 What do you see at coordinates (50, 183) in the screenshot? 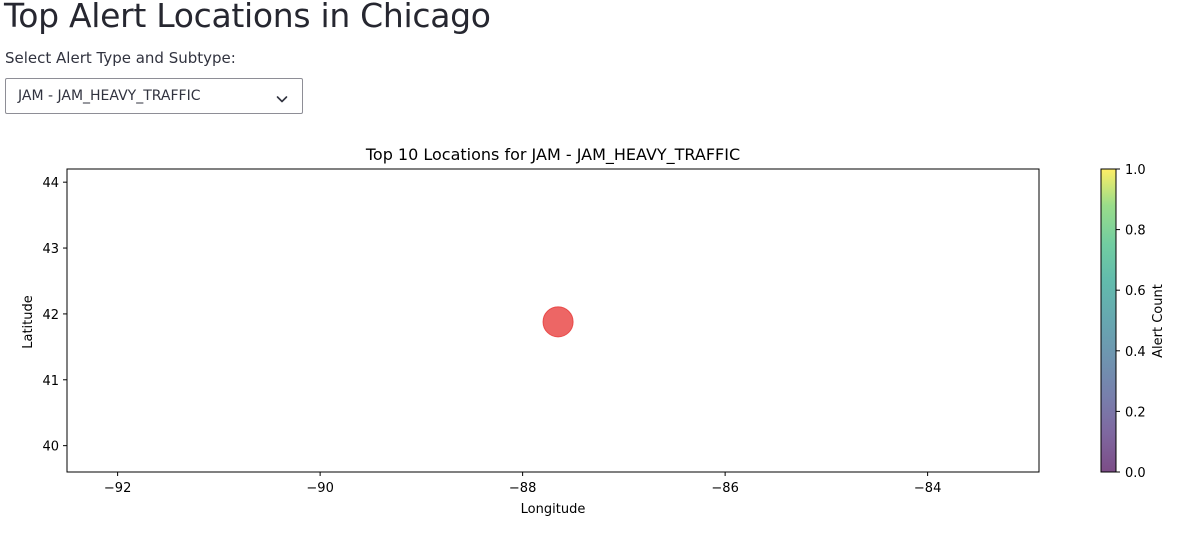
I see `y-tick-label: 44` at bounding box center [50, 183].